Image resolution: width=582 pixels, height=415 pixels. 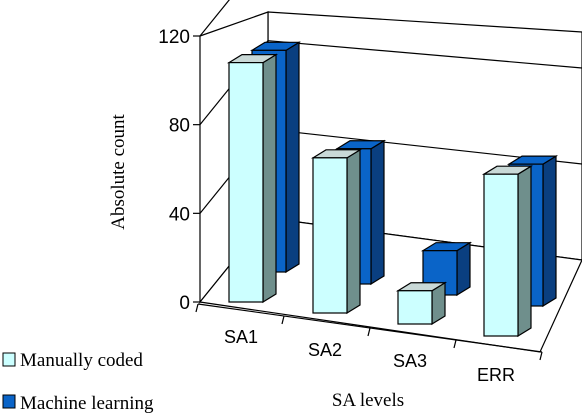 I want to click on legend: Manually coded Machine learning, so click(x=78, y=382).